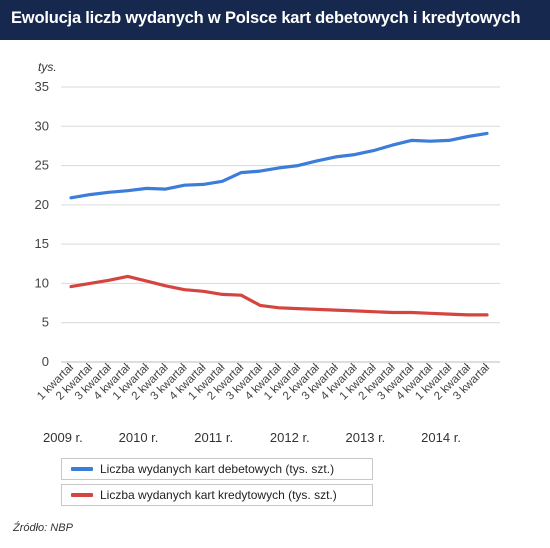 Image resolution: width=550 pixels, height=548 pixels. I want to click on y-tick-label: 30, so click(42, 125).